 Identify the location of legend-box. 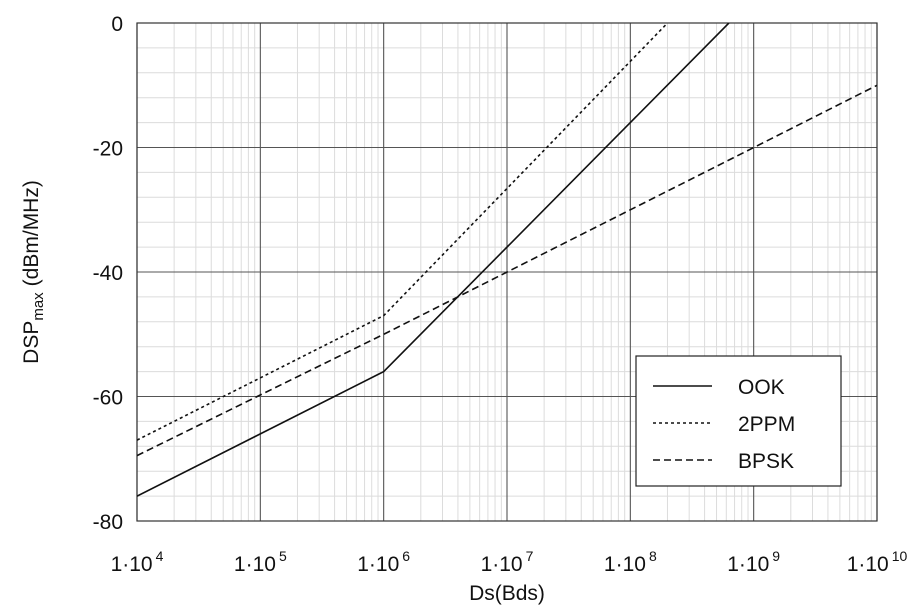
(738, 421).